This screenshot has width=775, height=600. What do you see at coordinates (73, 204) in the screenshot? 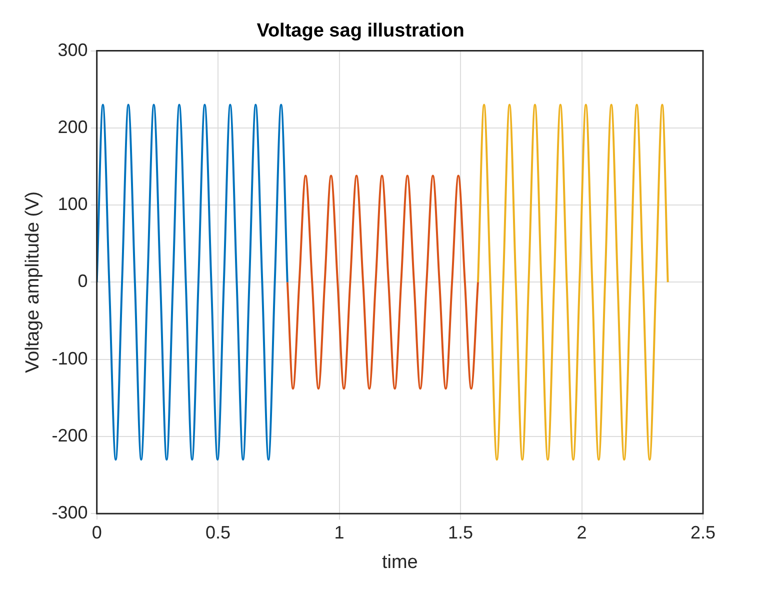
I see `y-tick-label: 100` at bounding box center [73, 204].